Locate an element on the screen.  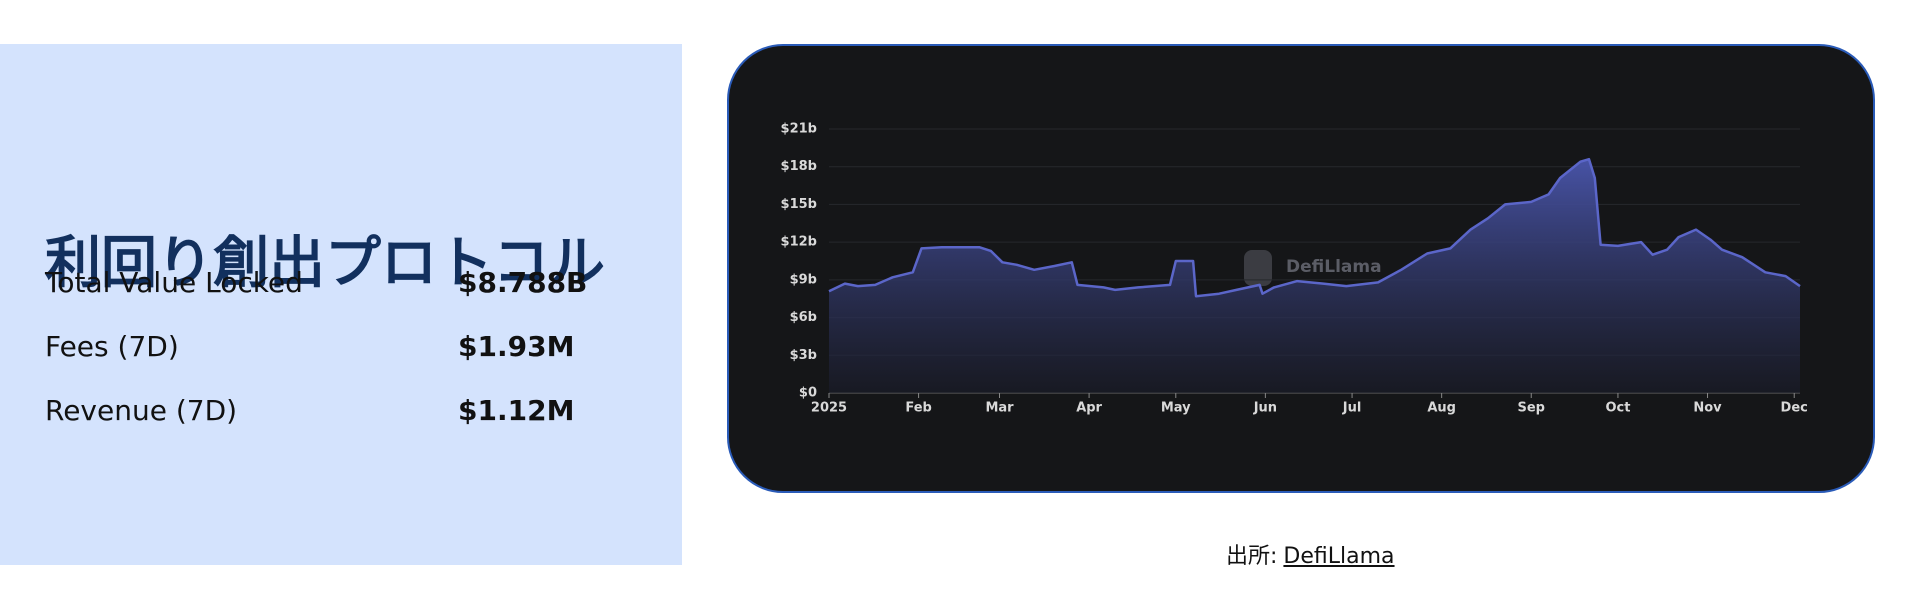
y-tick-label: $6b is located at coordinates (803, 317).